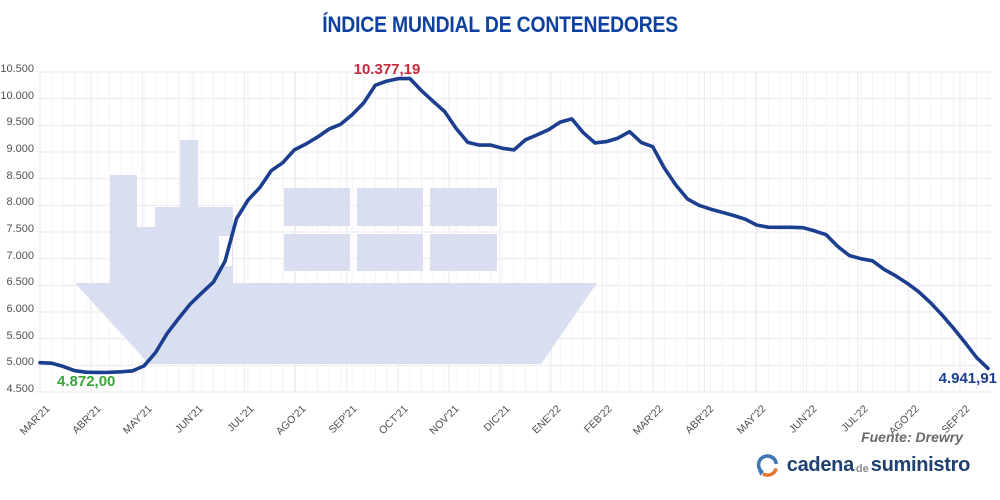  I want to click on y-tick-label: 5.000, so click(20, 362).